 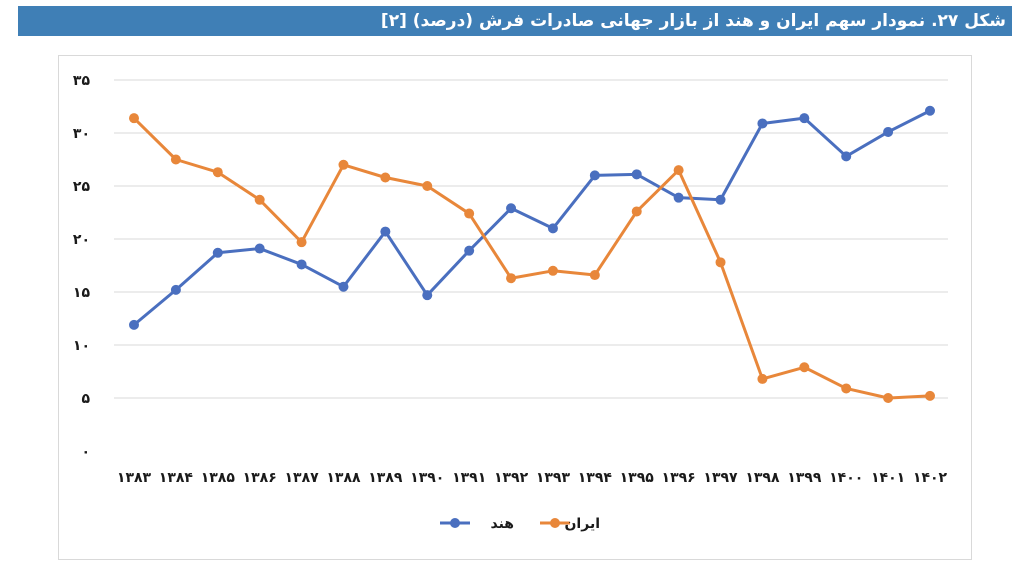 I want to click on y-tick-label: ۳۵, so click(x=82, y=81).